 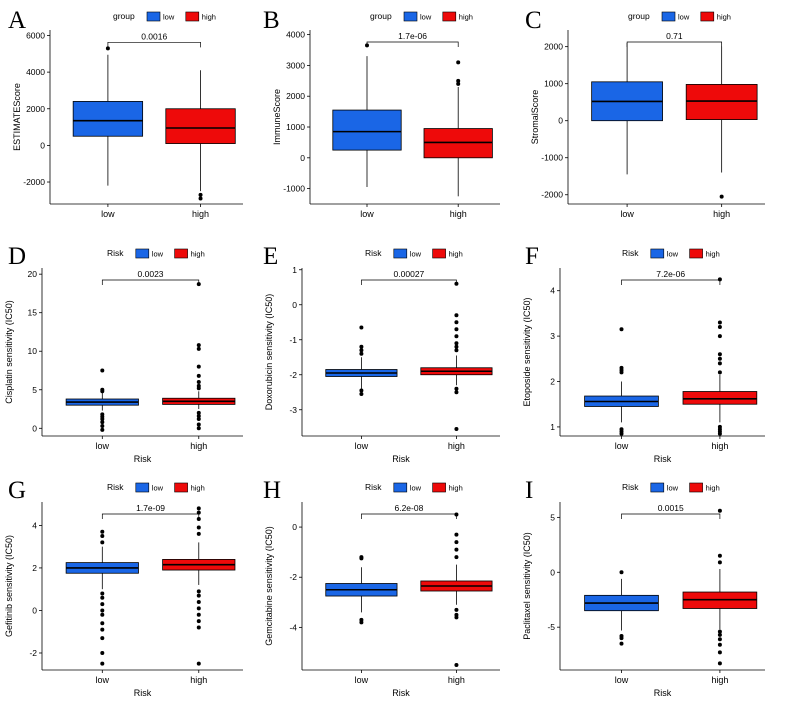 What do you see at coordinates (269, 352) in the screenshot?
I see `y-axis-label: Doxorubicin sensitivity (IC50)` at bounding box center [269, 352].